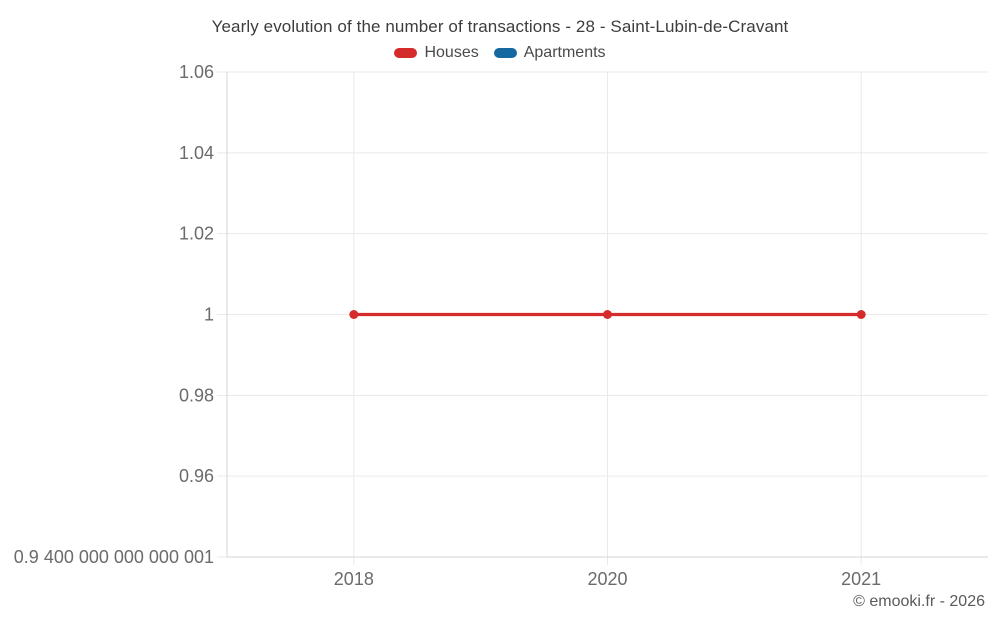  Describe the element at coordinates (451, 52) in the screenshot. I see `legend-label-houses: Houses` at that location.